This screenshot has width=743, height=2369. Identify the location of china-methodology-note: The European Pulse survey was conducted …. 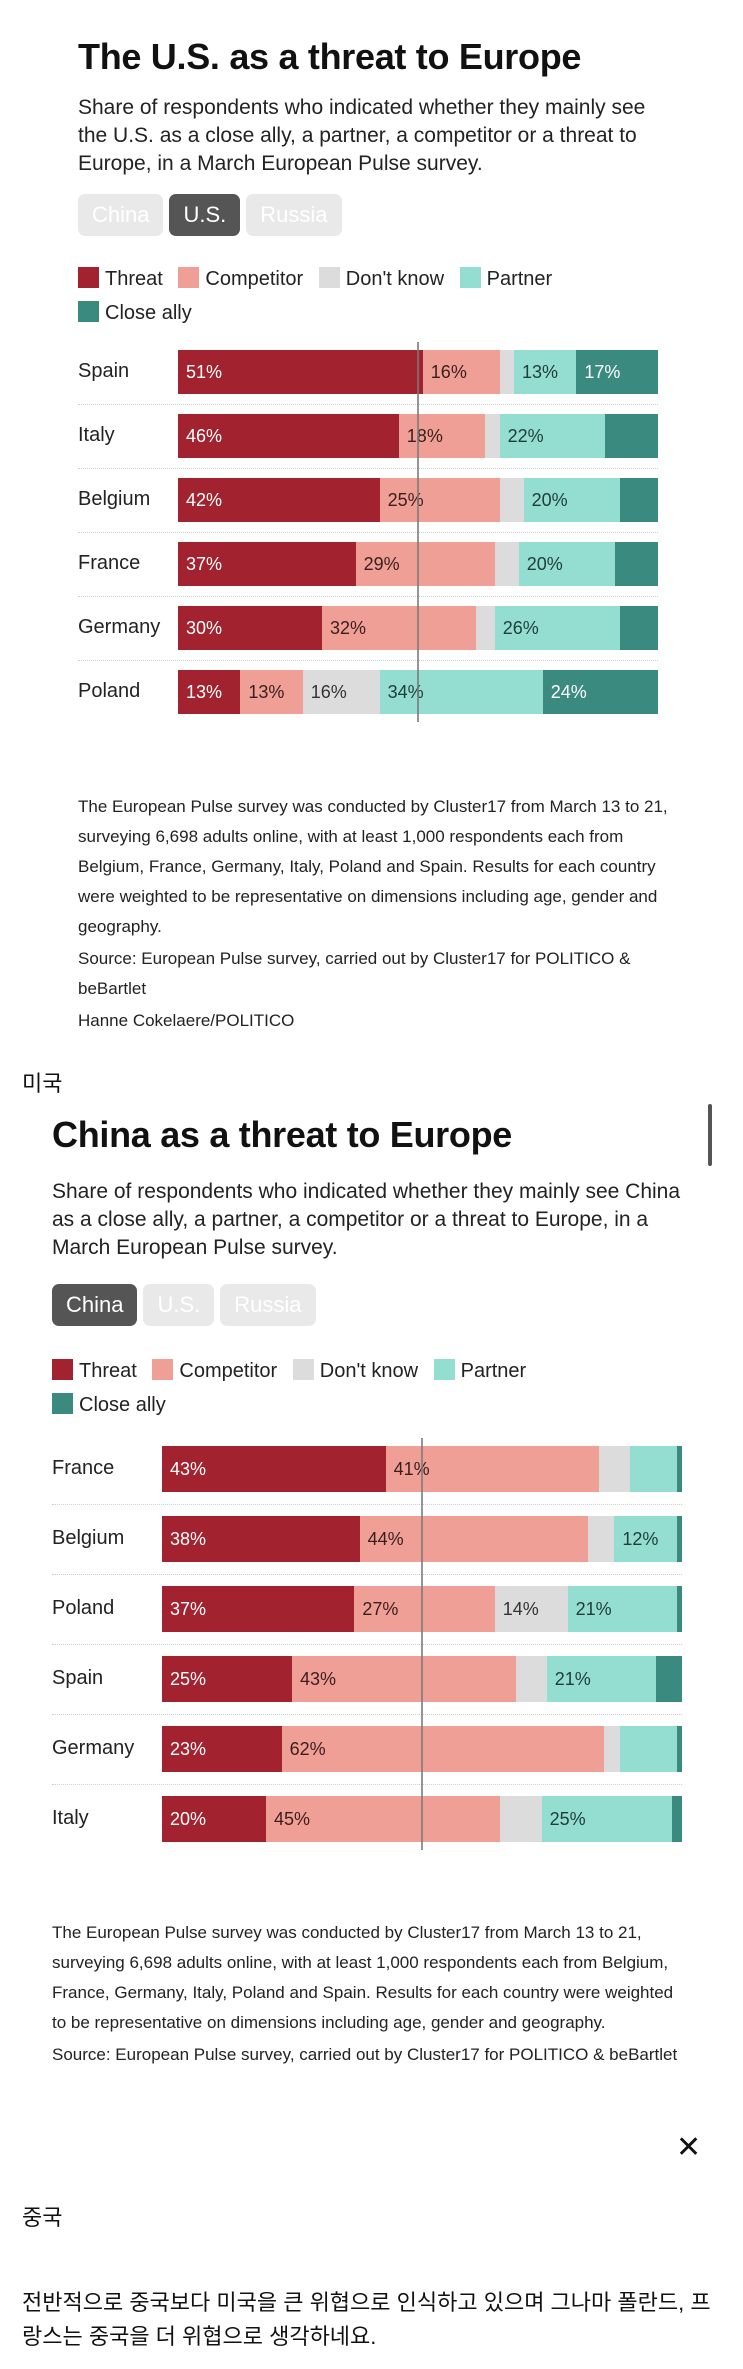
(363, 1977).